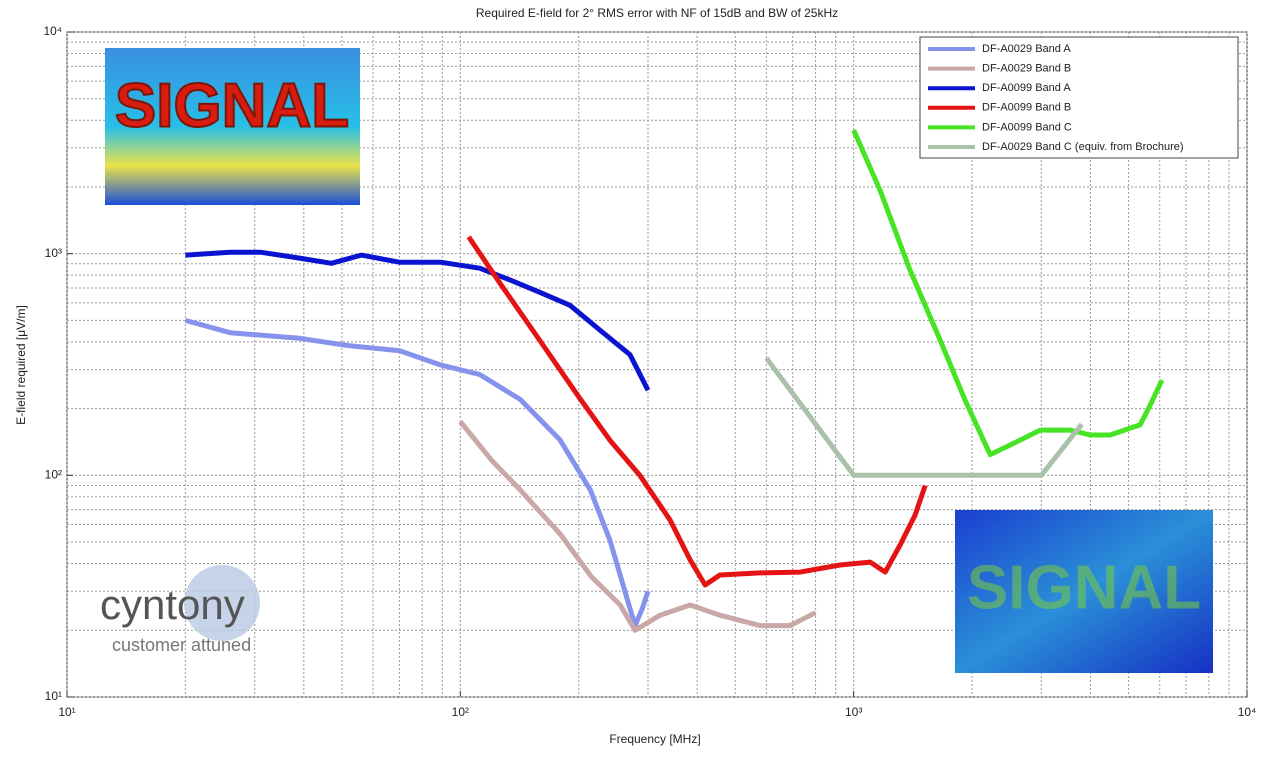 This screenshot has height=761, width=1275. What do you see at coordinates (52, 31) in the screenshot?
I see `y-tick-label: 10⁴` at bounding box center [52, 31].